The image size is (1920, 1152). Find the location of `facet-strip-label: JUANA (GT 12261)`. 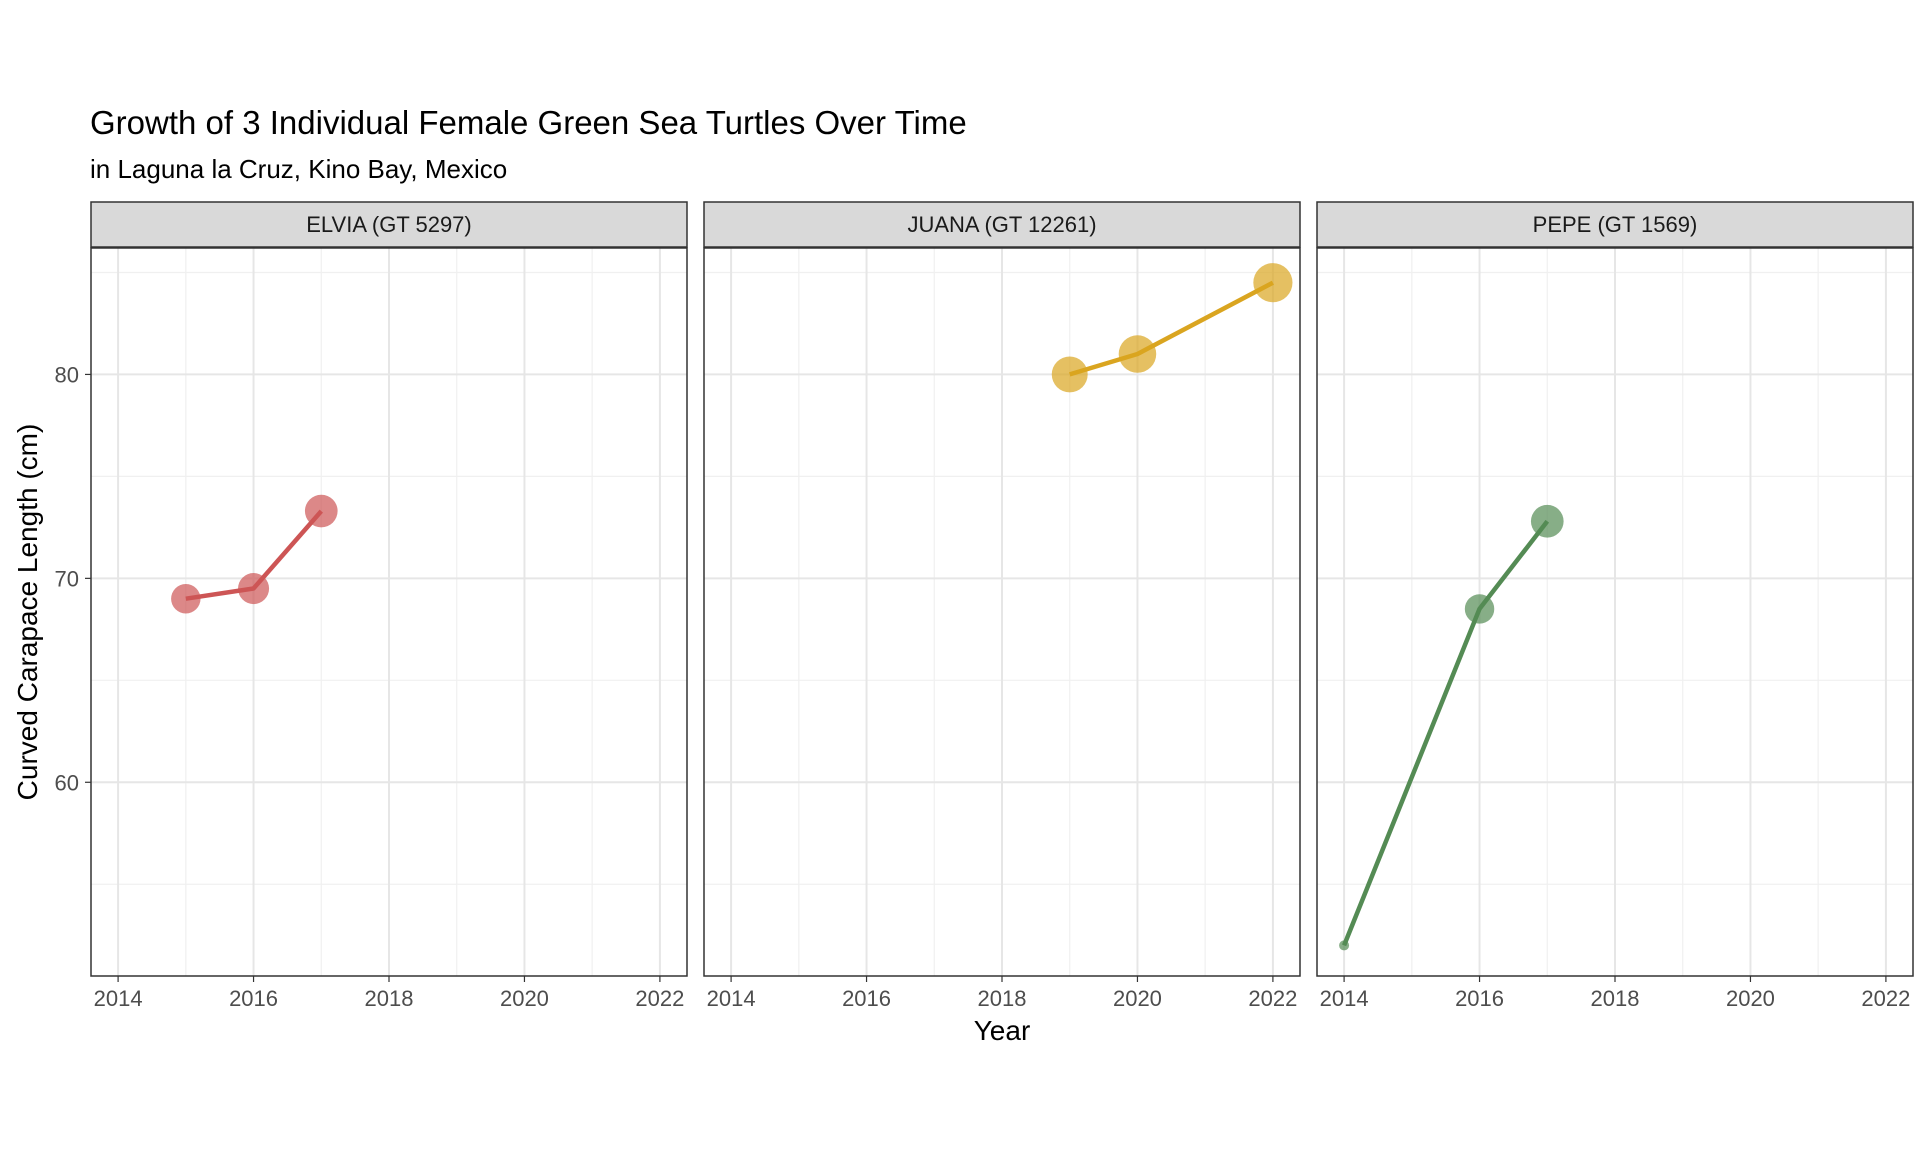

facet-strip-label: JUANA (GT 12261) is located at coordinates (1001, 224).